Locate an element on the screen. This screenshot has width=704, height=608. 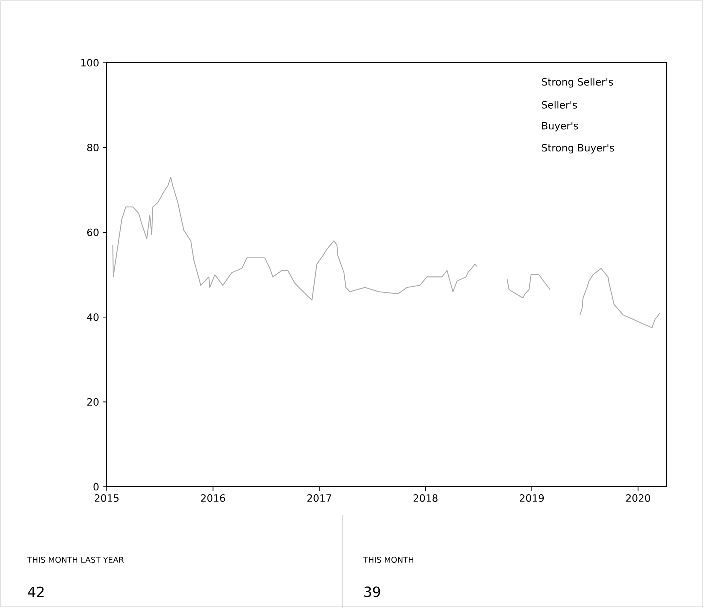
y-tick-label: 60 is located at coordinates (93, 232).